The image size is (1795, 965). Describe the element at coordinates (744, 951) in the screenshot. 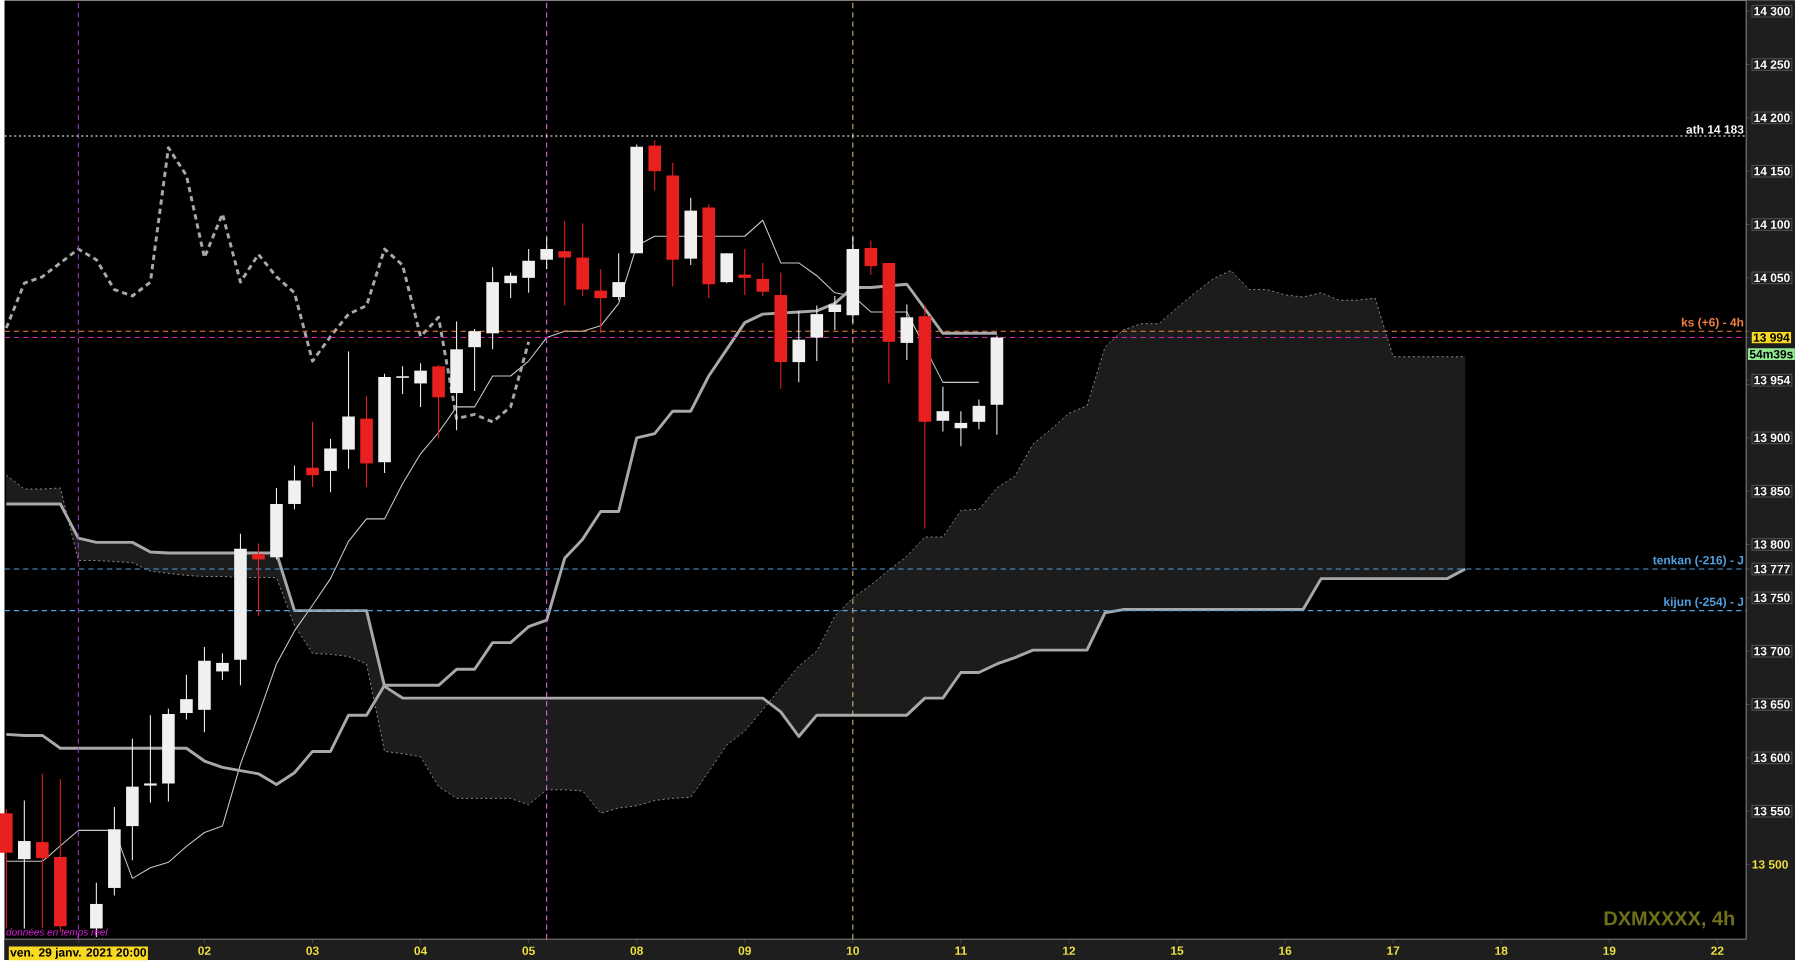

I see `x-tick-label: 09` at that location.